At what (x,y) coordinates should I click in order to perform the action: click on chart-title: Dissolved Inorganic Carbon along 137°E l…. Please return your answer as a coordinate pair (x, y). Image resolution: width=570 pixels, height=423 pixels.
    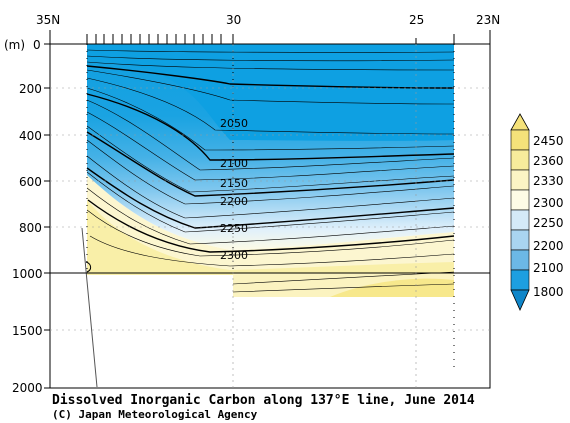
    Looking at the image, I should click on (263, 400).